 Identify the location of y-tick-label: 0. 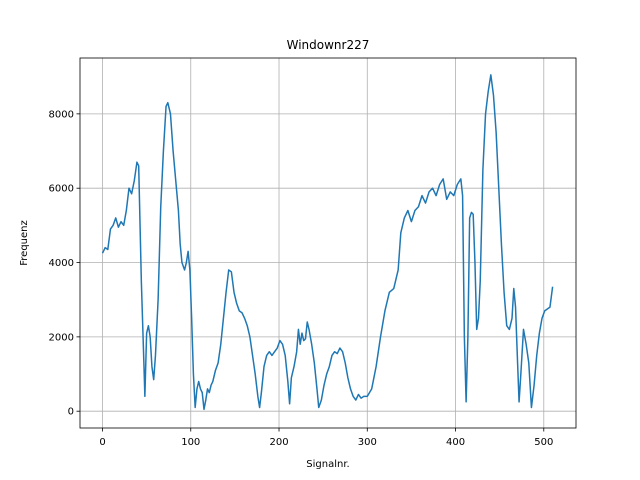
(71, 412).